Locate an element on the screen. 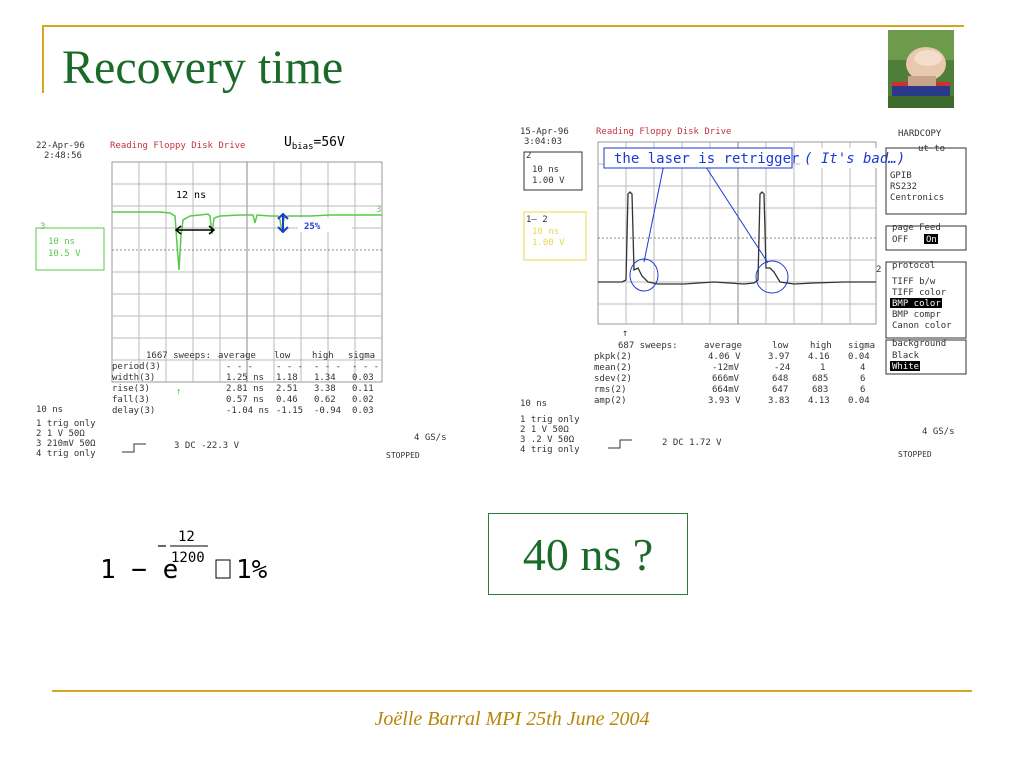 The height and width of the screenshot is (768, 1024). svg-text: sdev(2) is located at coordinates (613, 379).